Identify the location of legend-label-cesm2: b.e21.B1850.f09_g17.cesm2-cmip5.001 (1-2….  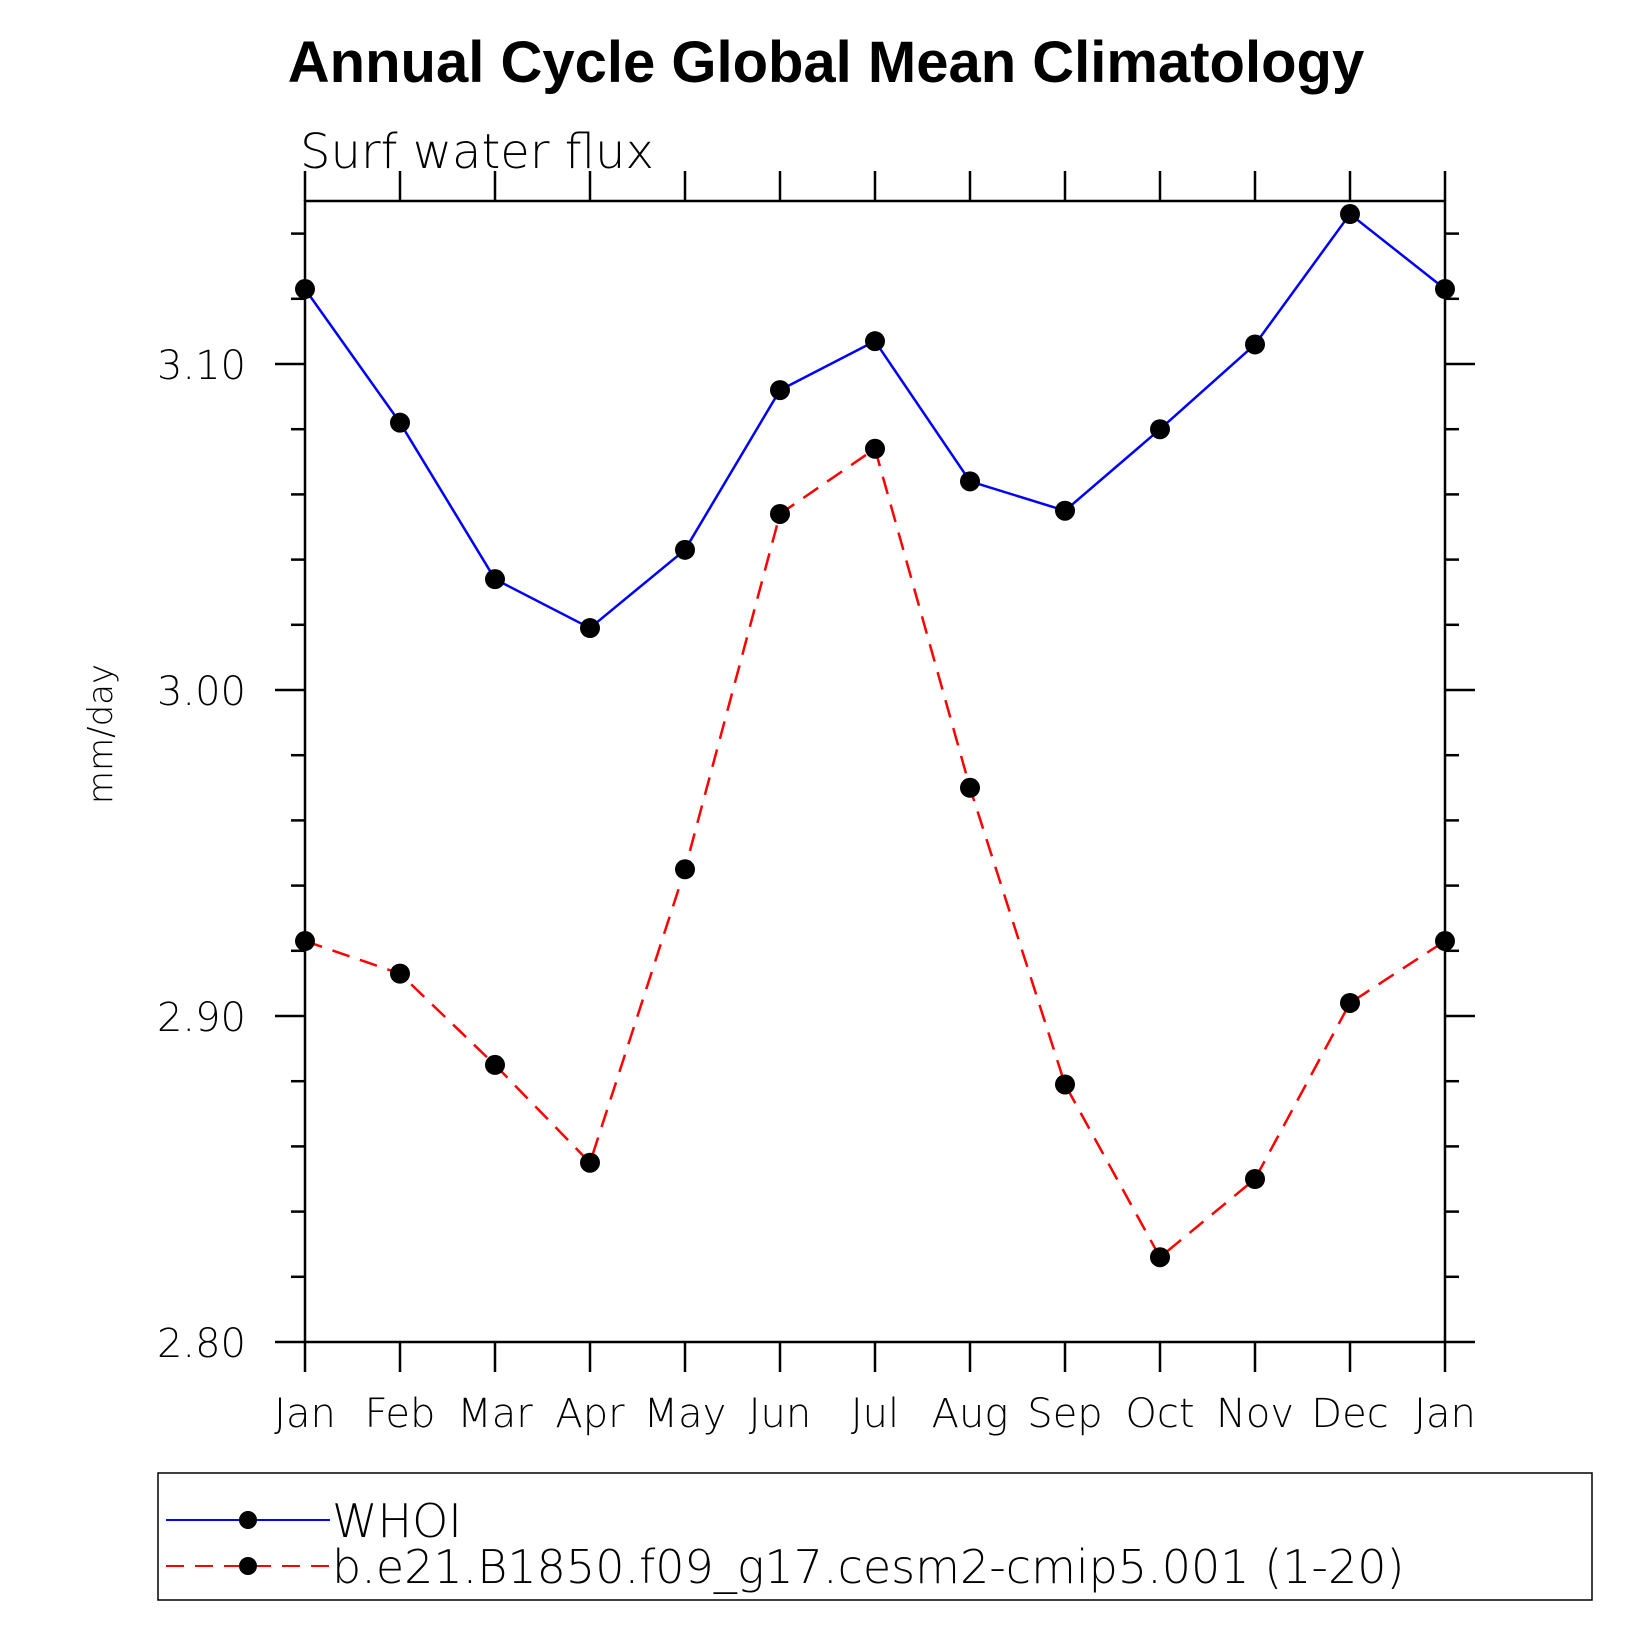
(868, 1567).